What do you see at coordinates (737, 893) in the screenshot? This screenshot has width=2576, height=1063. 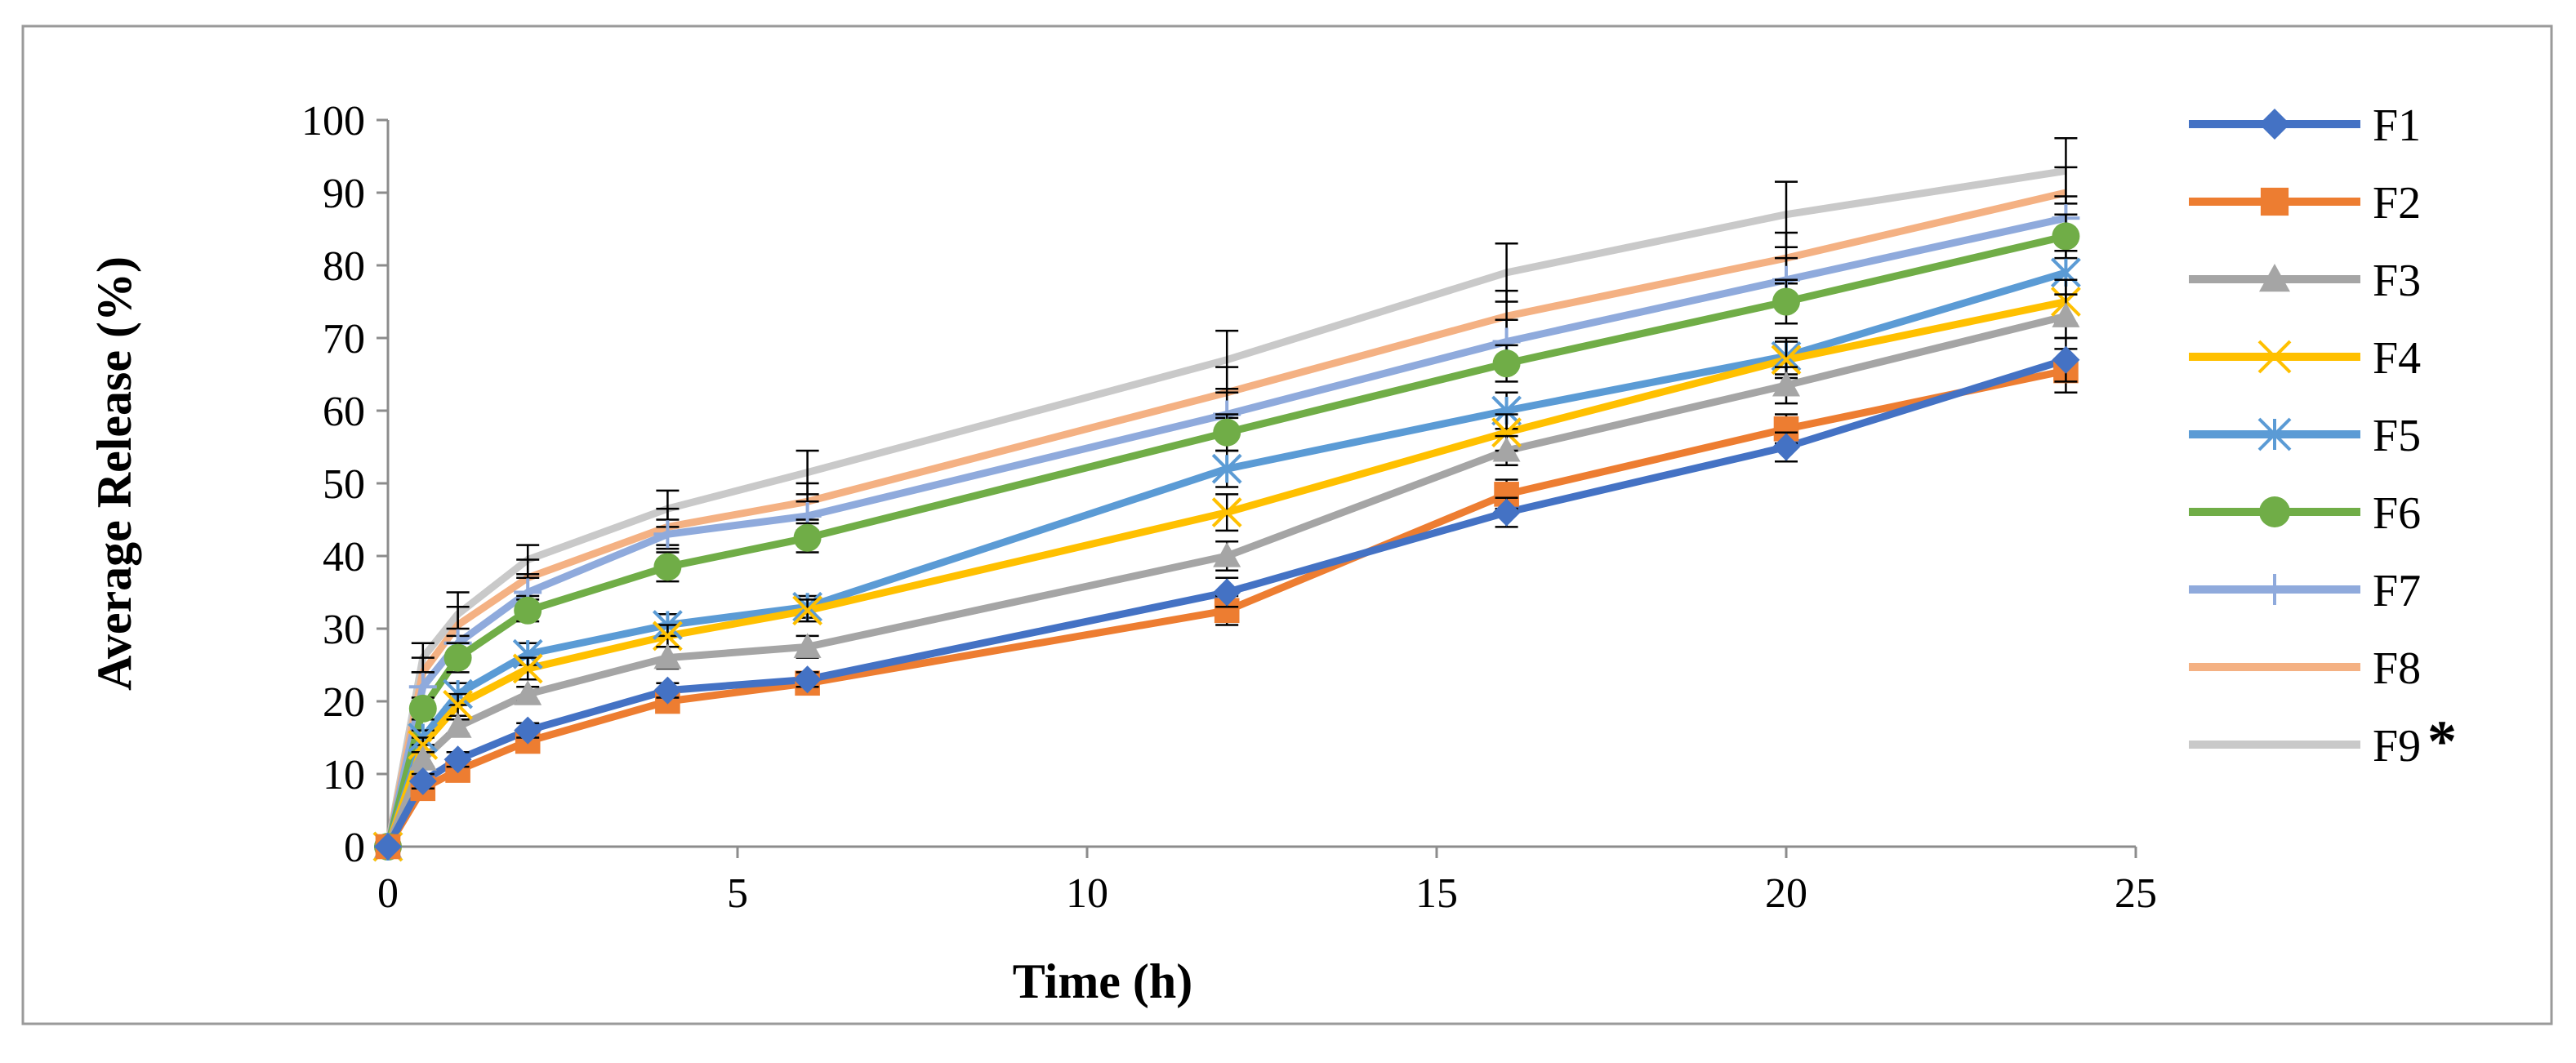 I see `x-tick-label: 5` at bounding box center [737, 893].